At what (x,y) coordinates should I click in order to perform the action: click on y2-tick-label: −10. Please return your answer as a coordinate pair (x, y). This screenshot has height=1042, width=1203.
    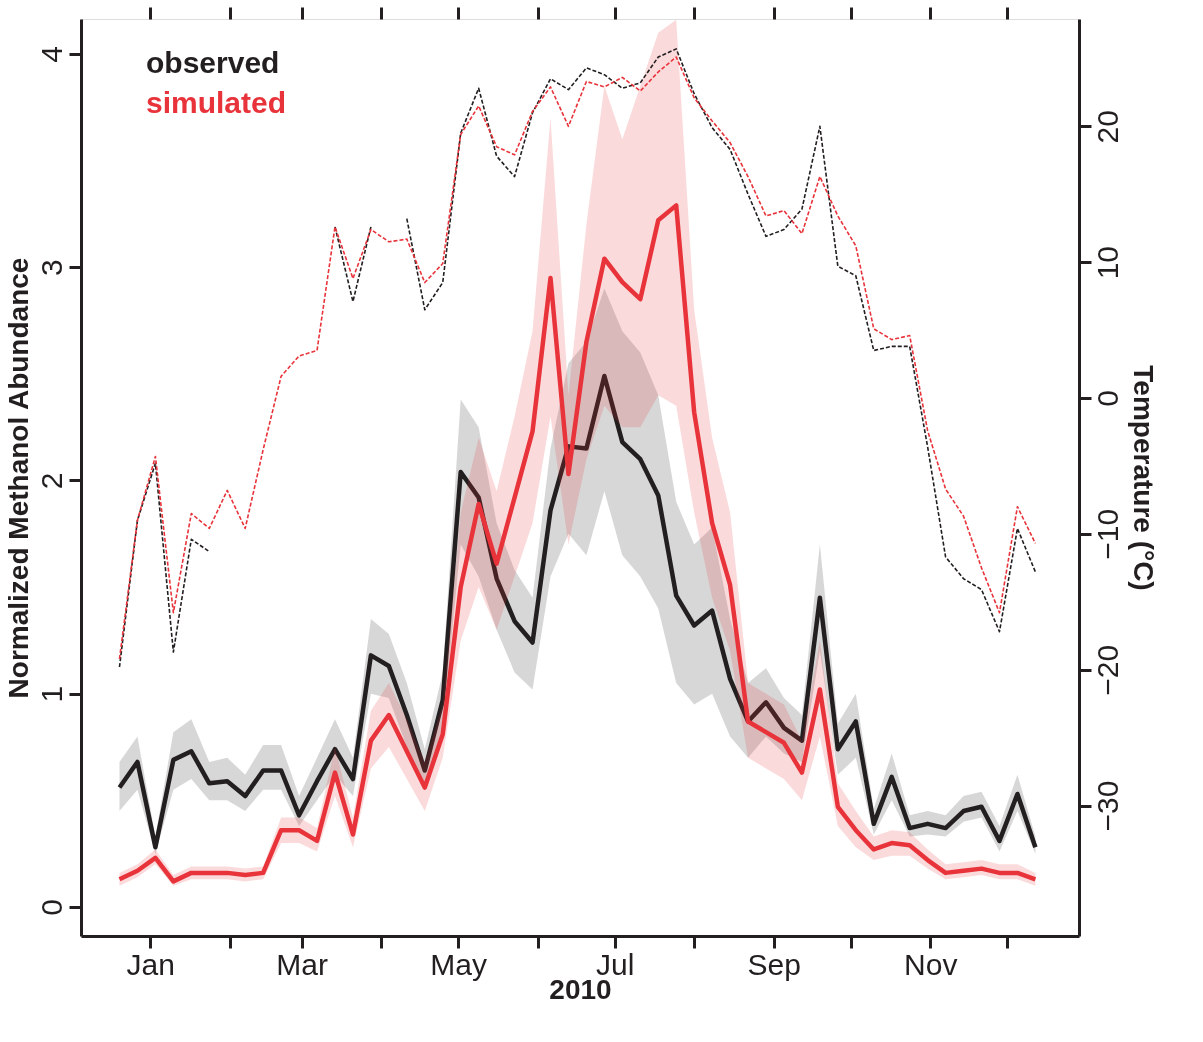
    Looking at the image, I should click on (1107, 534).